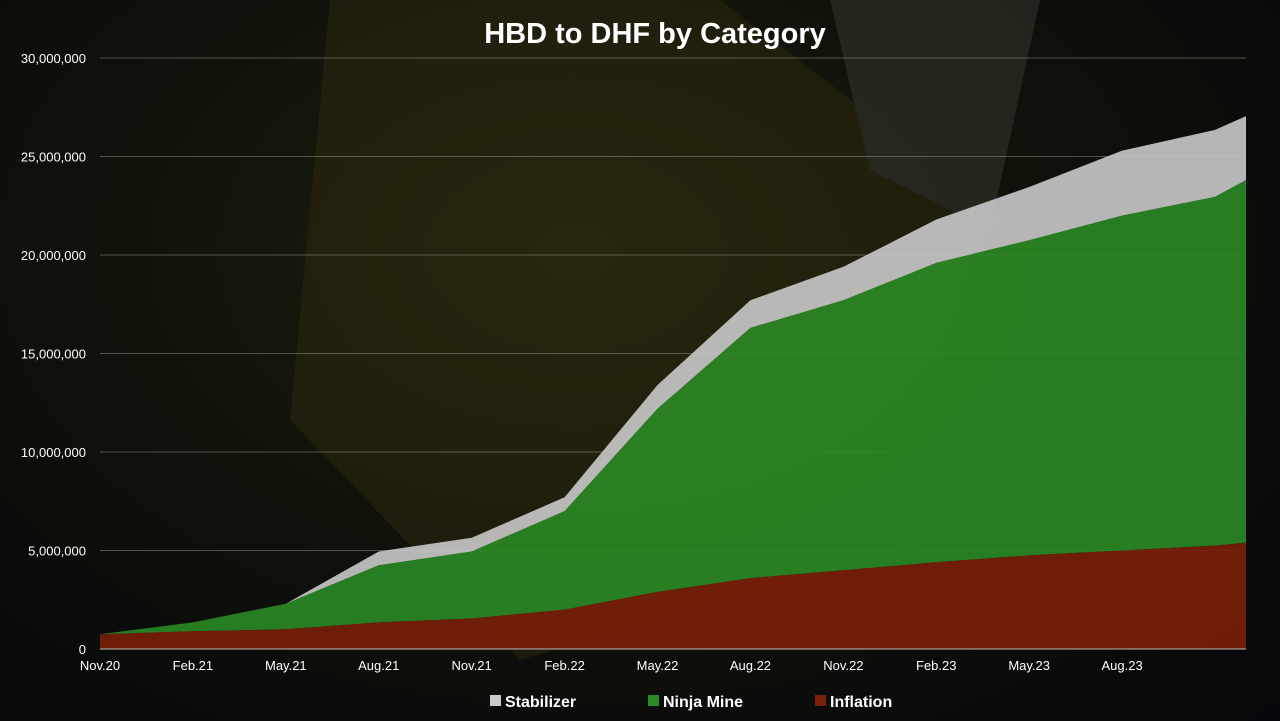 The image size is (1280, 721). I want to click on legend: Stabilizer Ninja Mine Inflation, so click(691, 702).